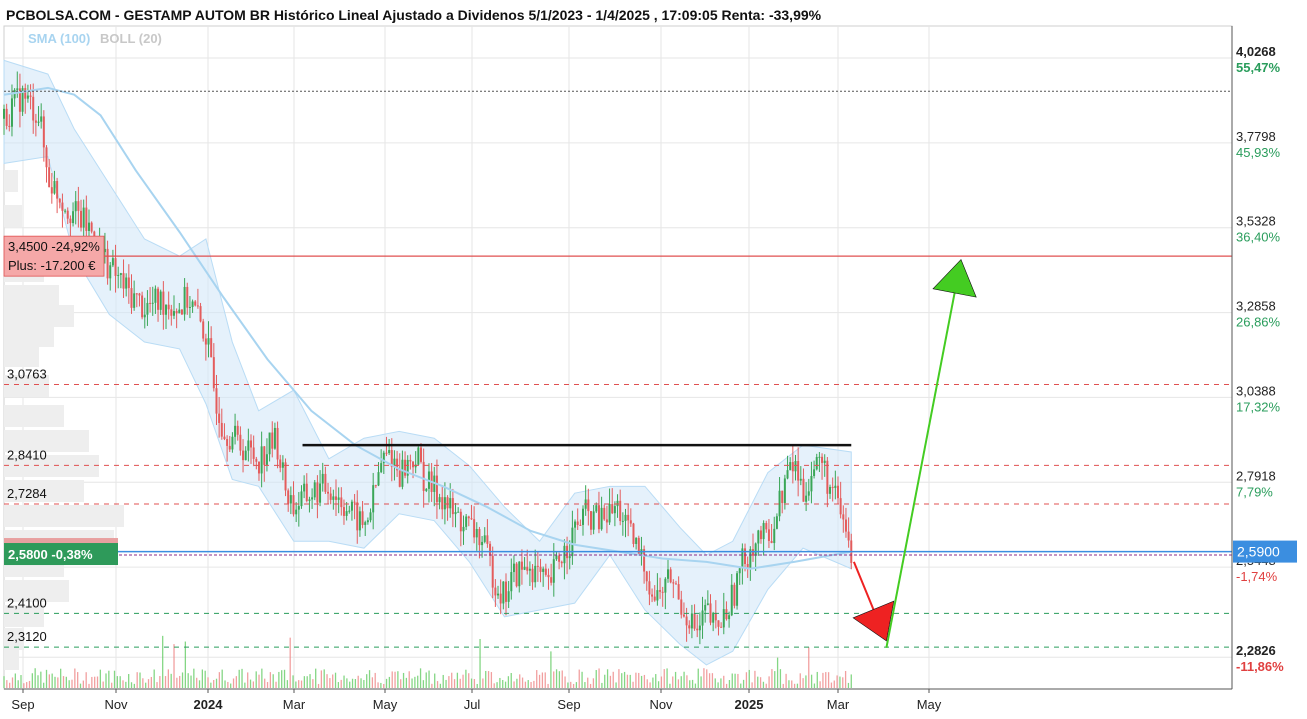  What do you see at coordinates (131, 38) in the screenshot?
I see `legend-boll: BOLL (20)` at bounding box center [131, 38].